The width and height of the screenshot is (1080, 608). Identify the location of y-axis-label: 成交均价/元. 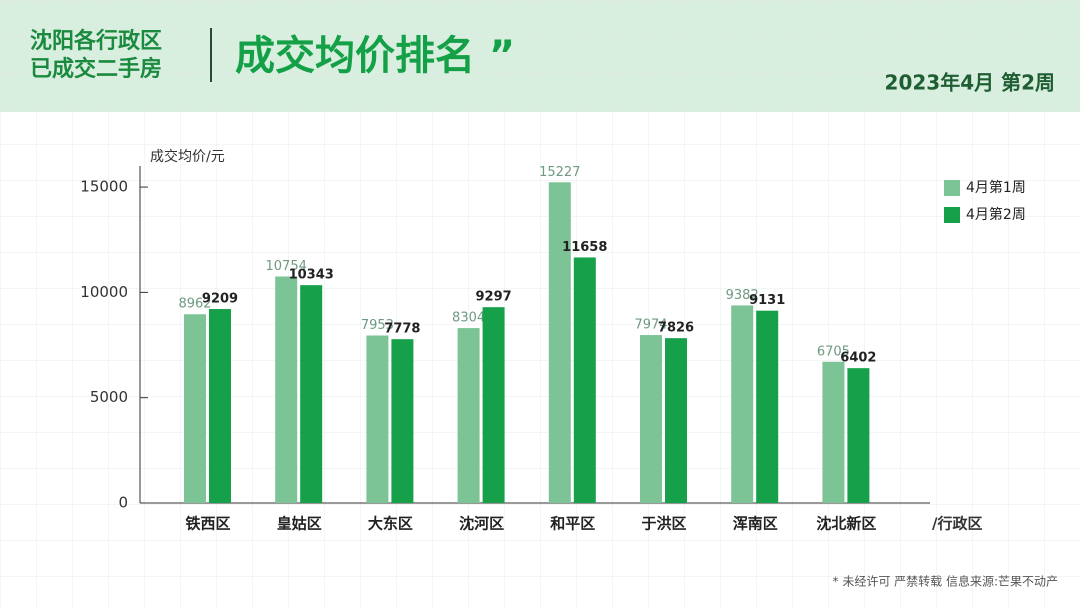
(187, 156).